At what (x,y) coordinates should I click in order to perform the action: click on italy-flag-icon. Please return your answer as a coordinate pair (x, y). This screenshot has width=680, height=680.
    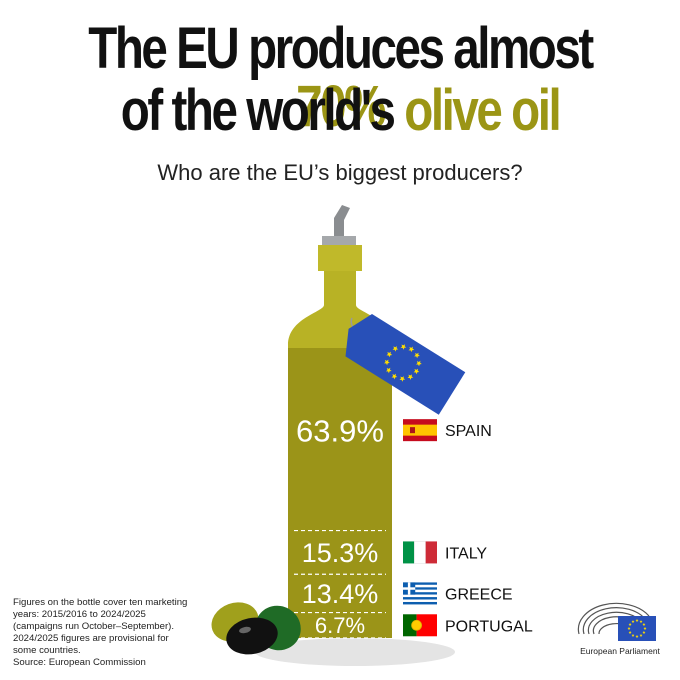
    Looking at the image, I should click on (420, 552).